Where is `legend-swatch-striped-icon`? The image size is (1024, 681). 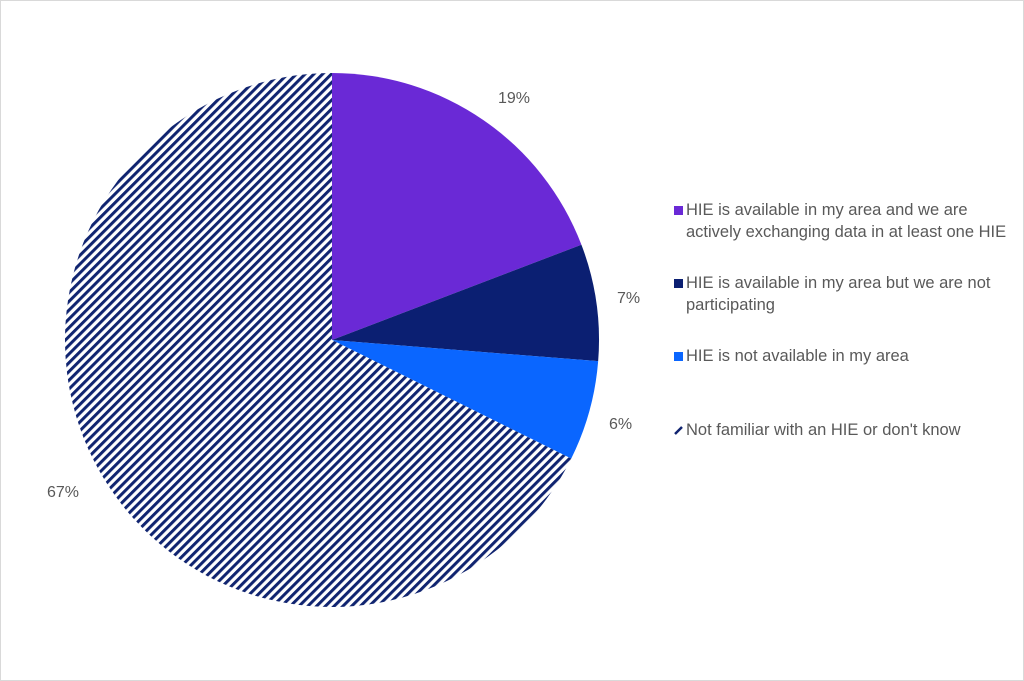
legend-swatch-striped-icon is located at coordinates (678, 430).